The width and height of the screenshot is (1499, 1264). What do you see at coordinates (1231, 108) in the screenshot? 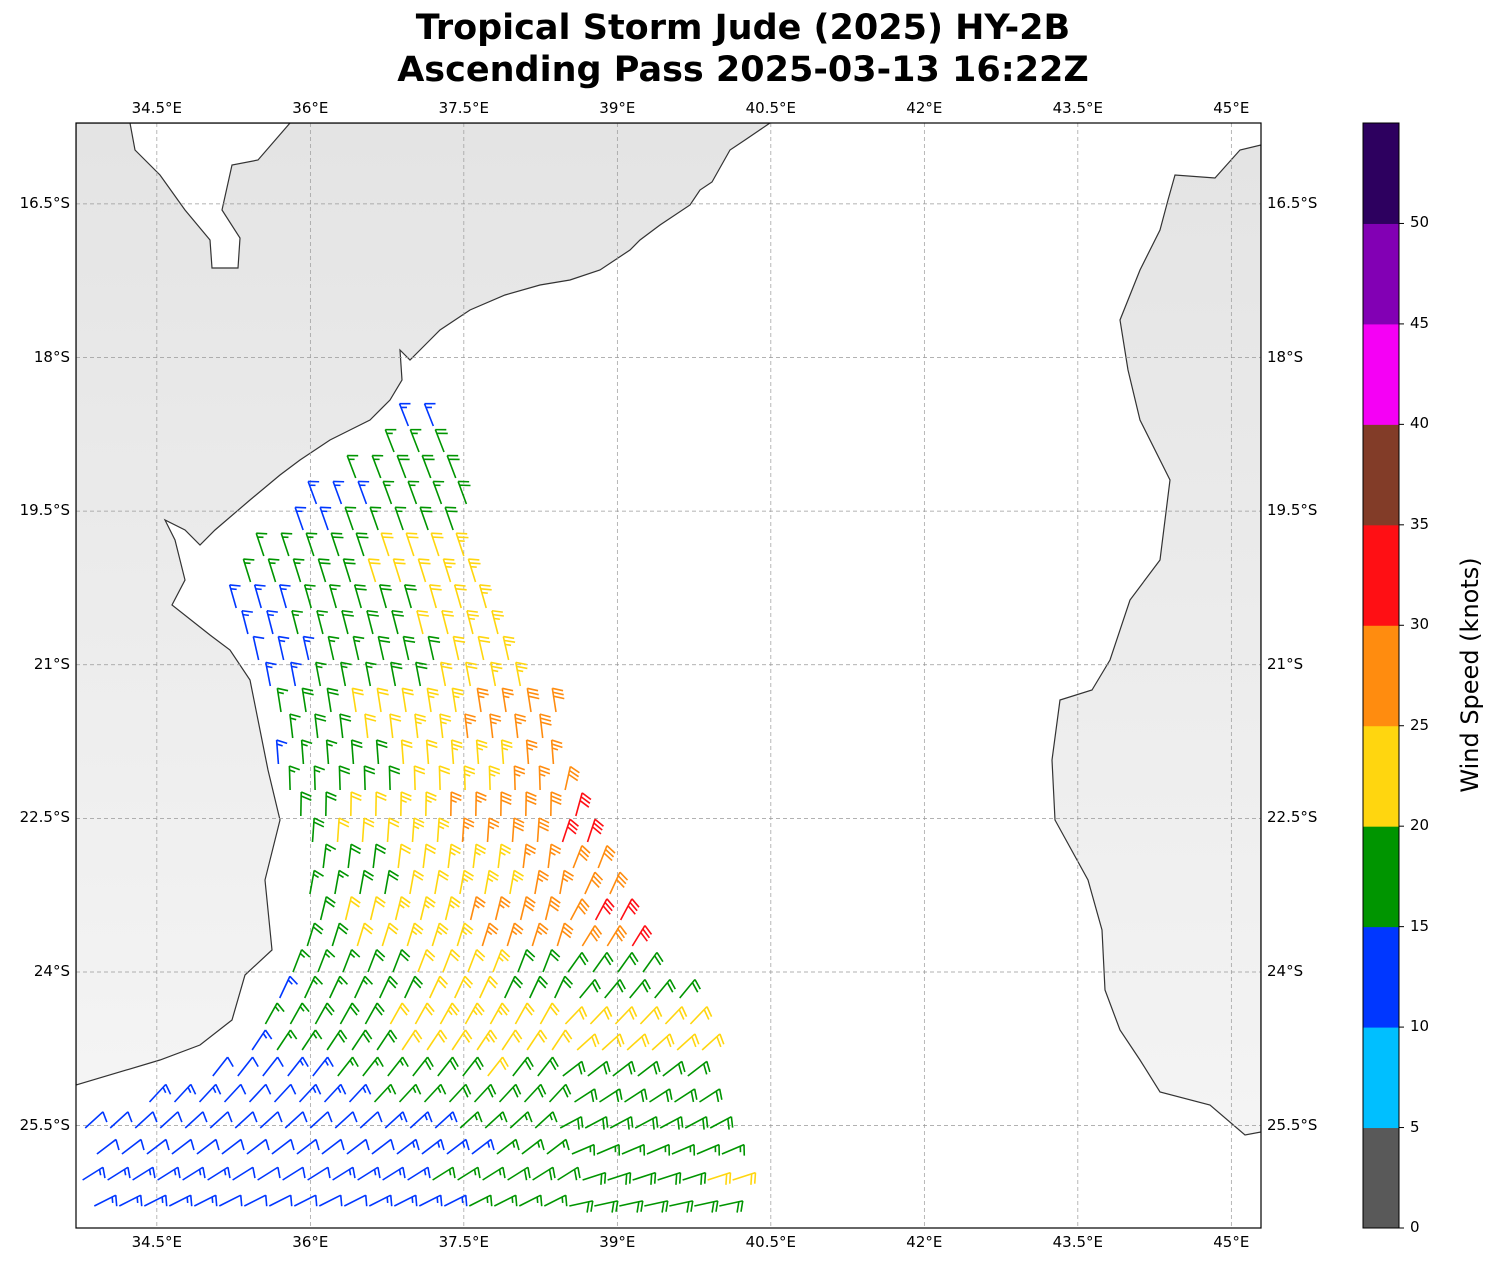
I see `lon-tick-top: 45°E` at bounding box center [1231, 108].